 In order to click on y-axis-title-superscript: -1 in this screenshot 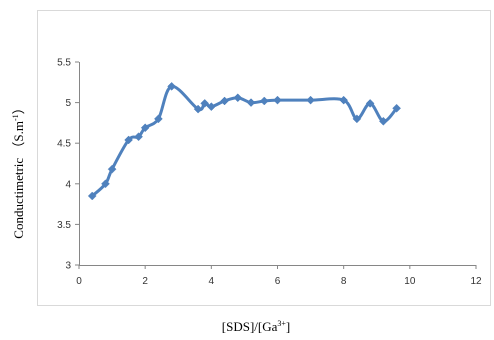, I will do `click(15, 117)`.